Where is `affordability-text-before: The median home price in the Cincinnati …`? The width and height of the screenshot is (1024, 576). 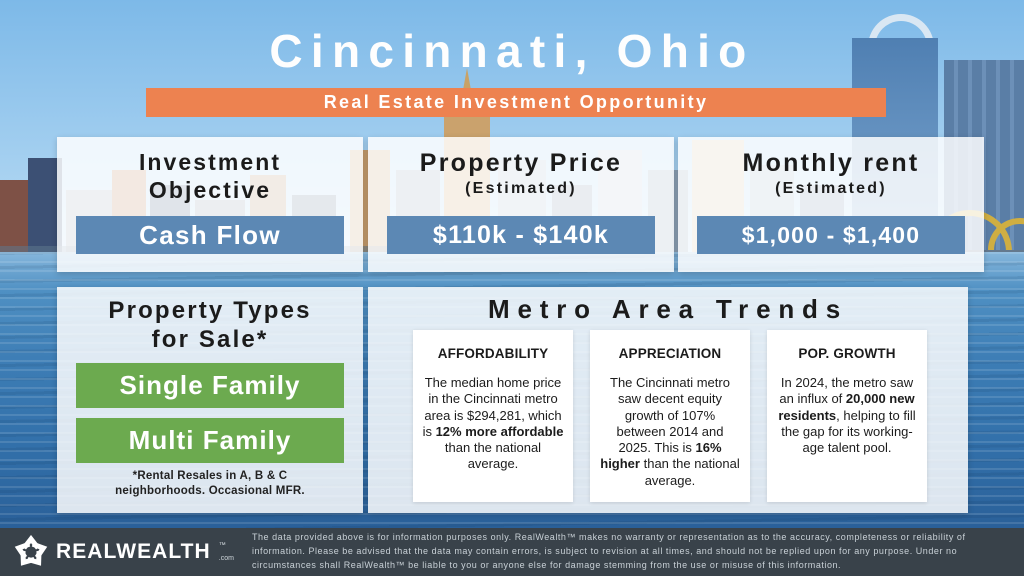 affordability-text-before: The median home price in the Cincinnati … is located at coordinates (492, 407).